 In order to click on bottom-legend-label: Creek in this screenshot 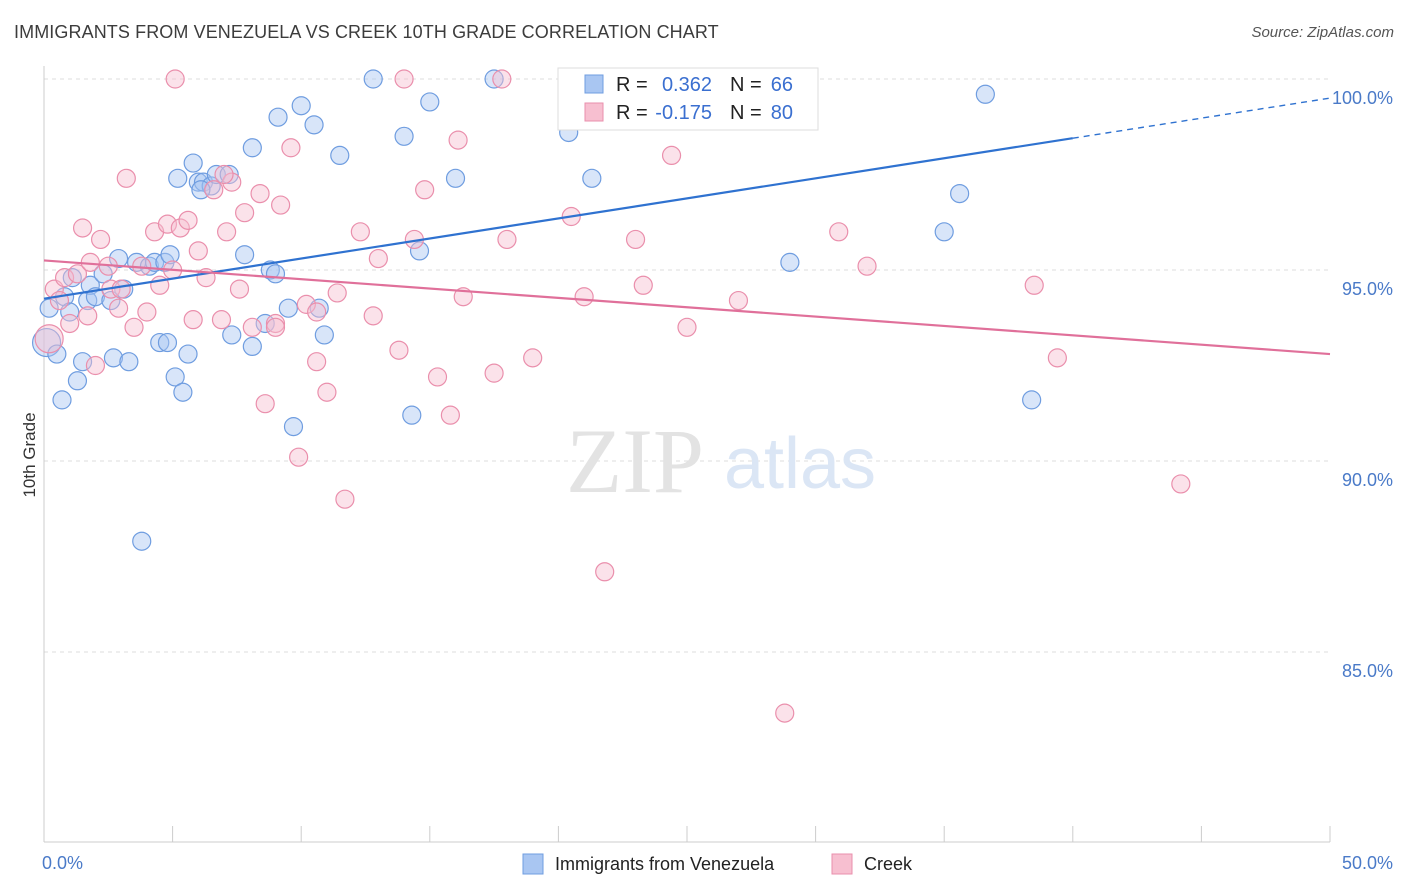, I will do `click(888, 864)`.